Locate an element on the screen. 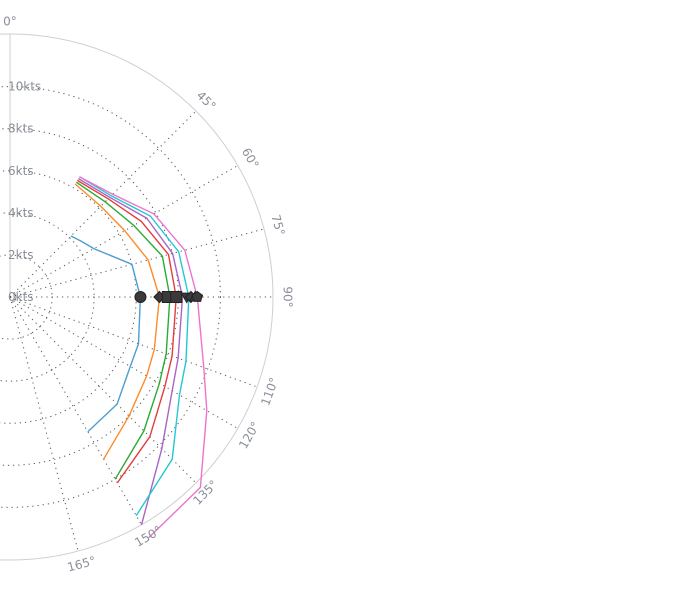 The height and width of the screenshot is (600, 689). radial-tick-label: 8kts is located at coordinates (21, 129).